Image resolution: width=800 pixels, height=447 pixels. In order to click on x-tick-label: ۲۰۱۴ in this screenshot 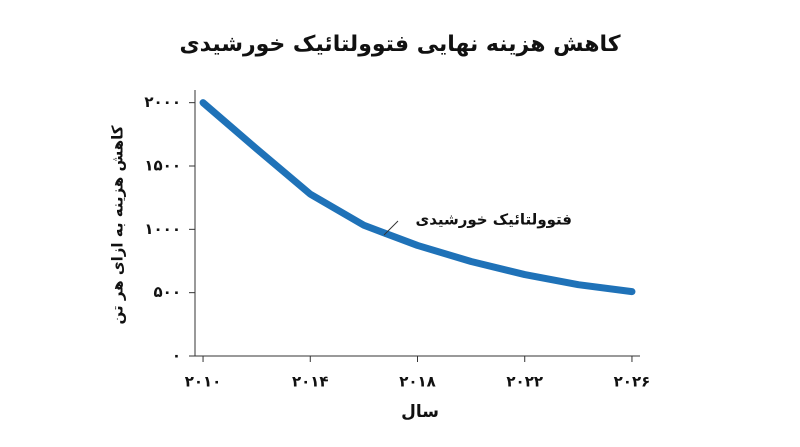, I will do `click(310, 382)`.